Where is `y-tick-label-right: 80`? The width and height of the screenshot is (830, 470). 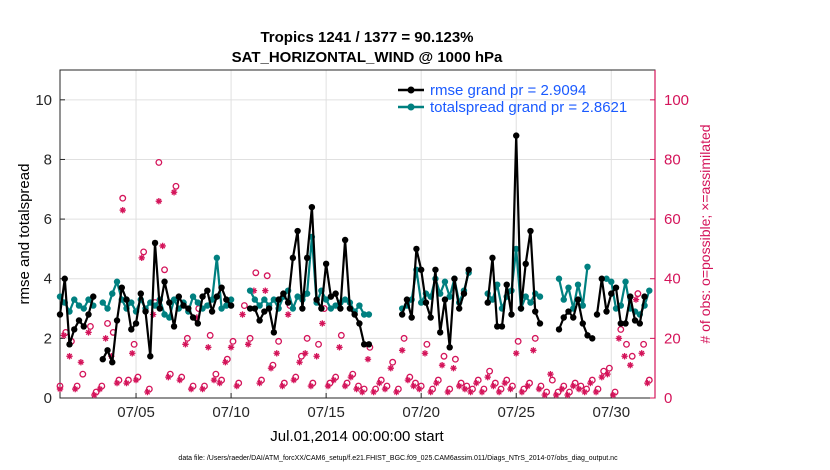 y-tick-label-right: 80 is located at coordinates (672, 159).